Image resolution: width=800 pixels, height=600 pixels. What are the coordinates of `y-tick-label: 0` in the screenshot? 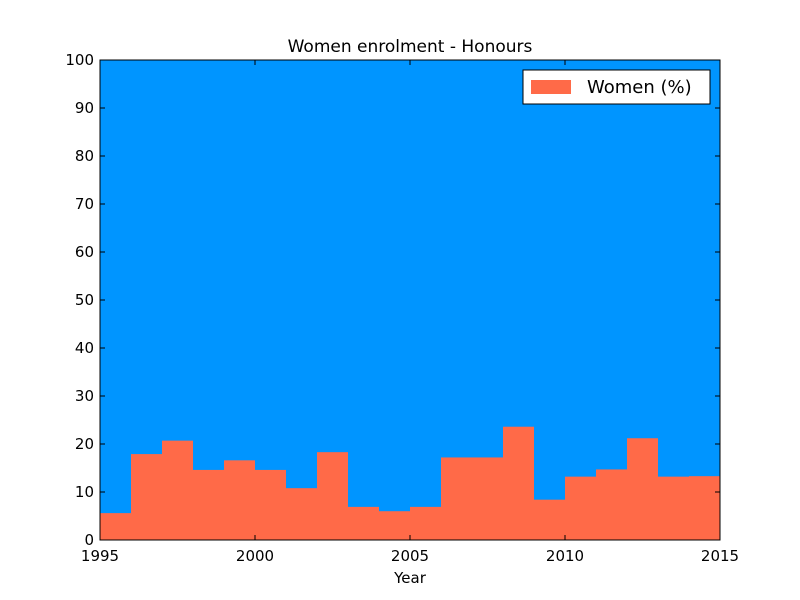 It's located at (89, 540).